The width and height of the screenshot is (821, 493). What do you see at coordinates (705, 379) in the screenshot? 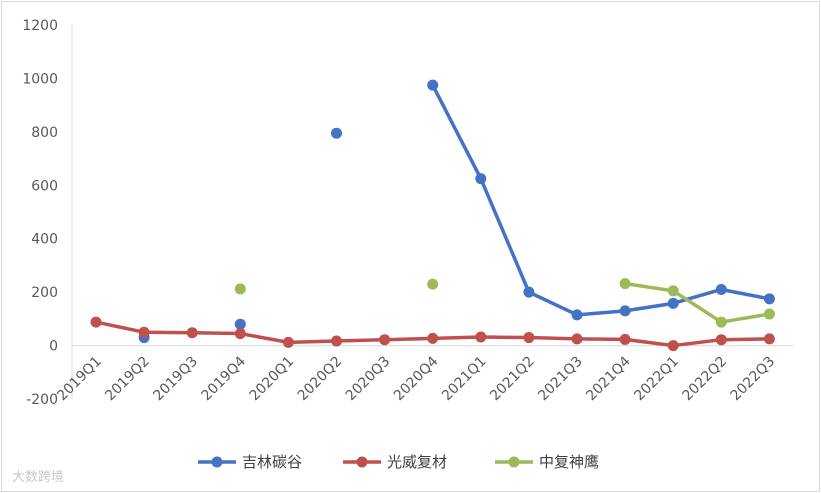
I see `x-tick-label: 2022Q2` at bounding box center [705, 379].